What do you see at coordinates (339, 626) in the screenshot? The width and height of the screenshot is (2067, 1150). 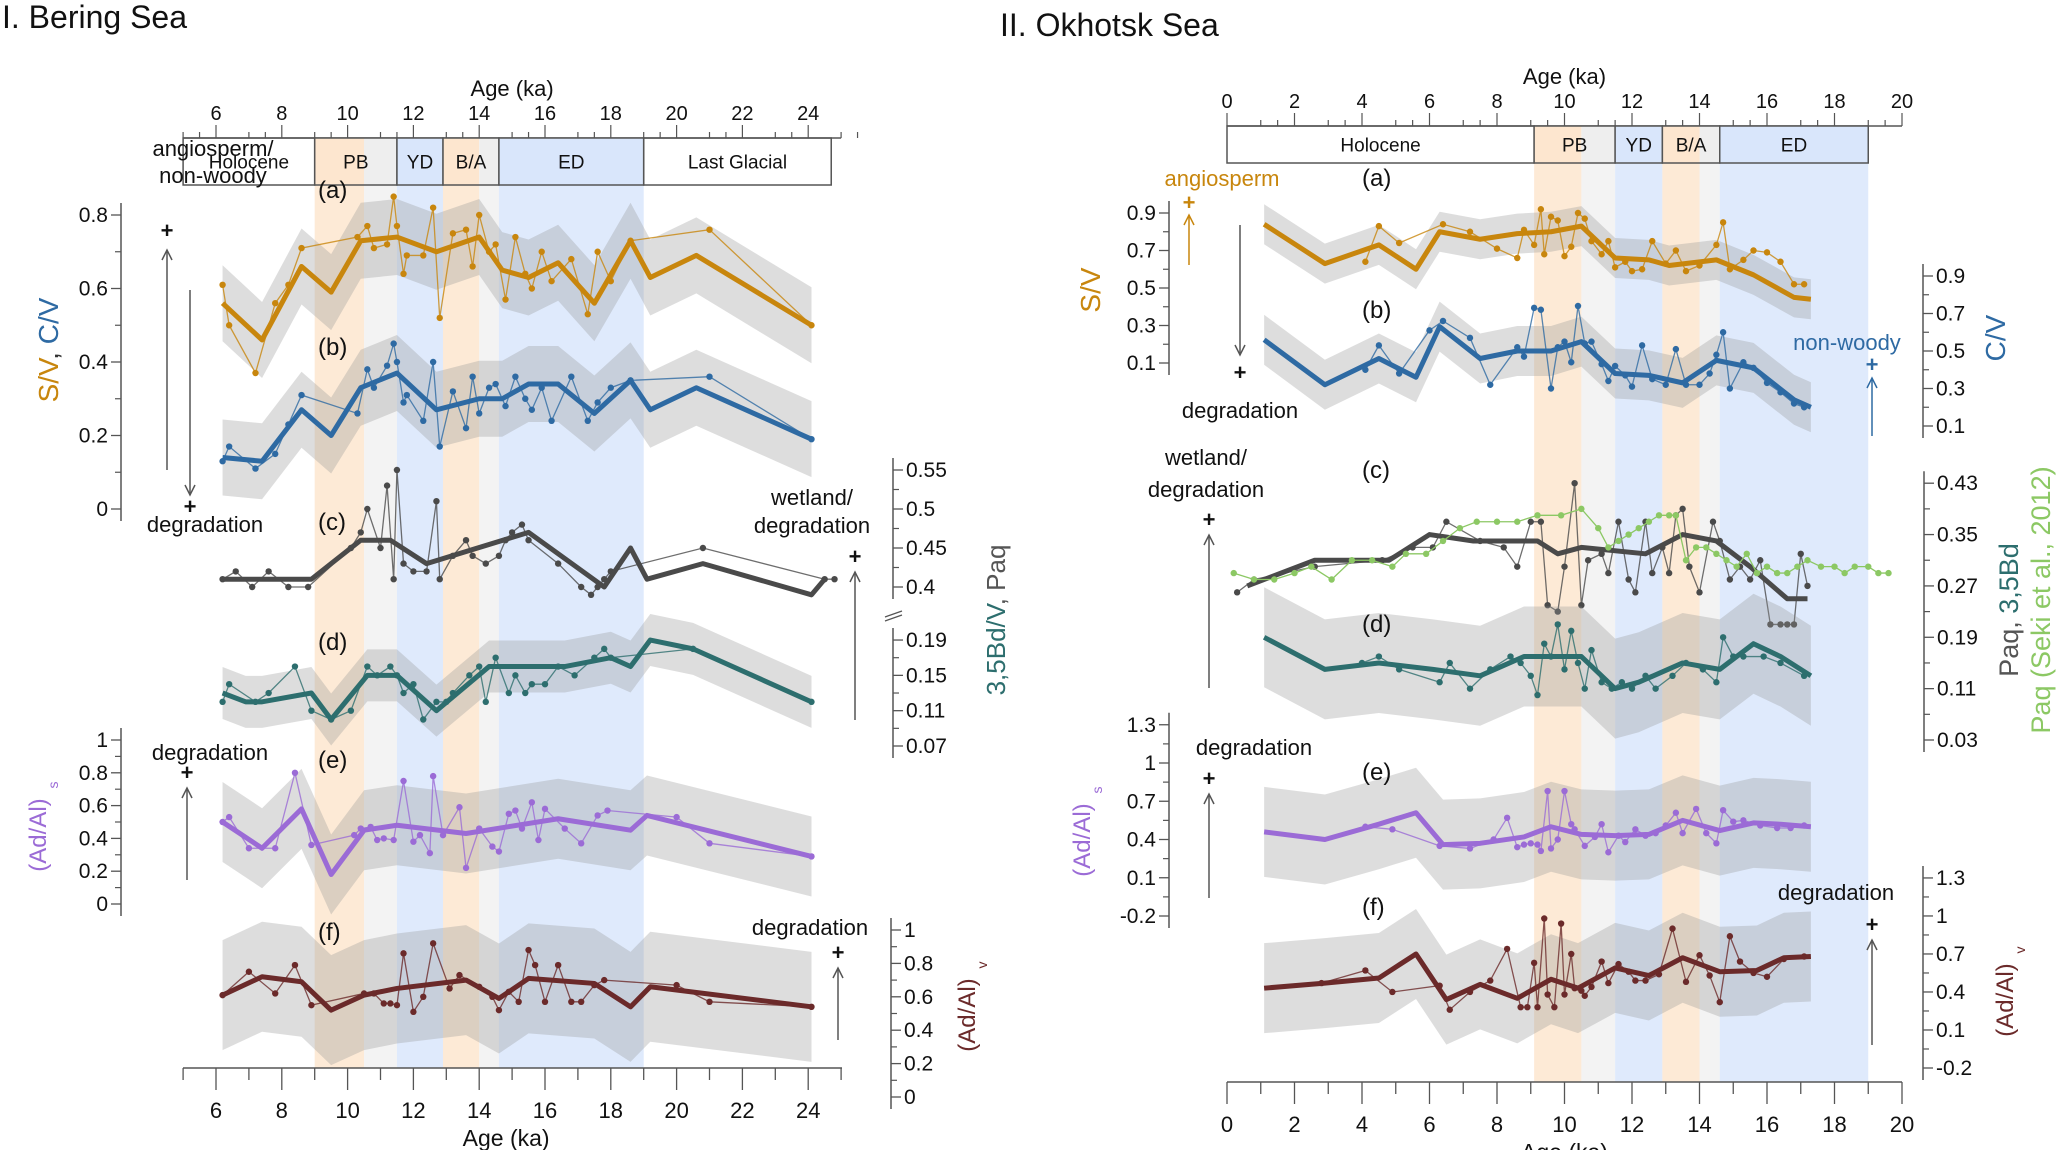 I see `period-shading-orange` at bounding box center [339, 626].